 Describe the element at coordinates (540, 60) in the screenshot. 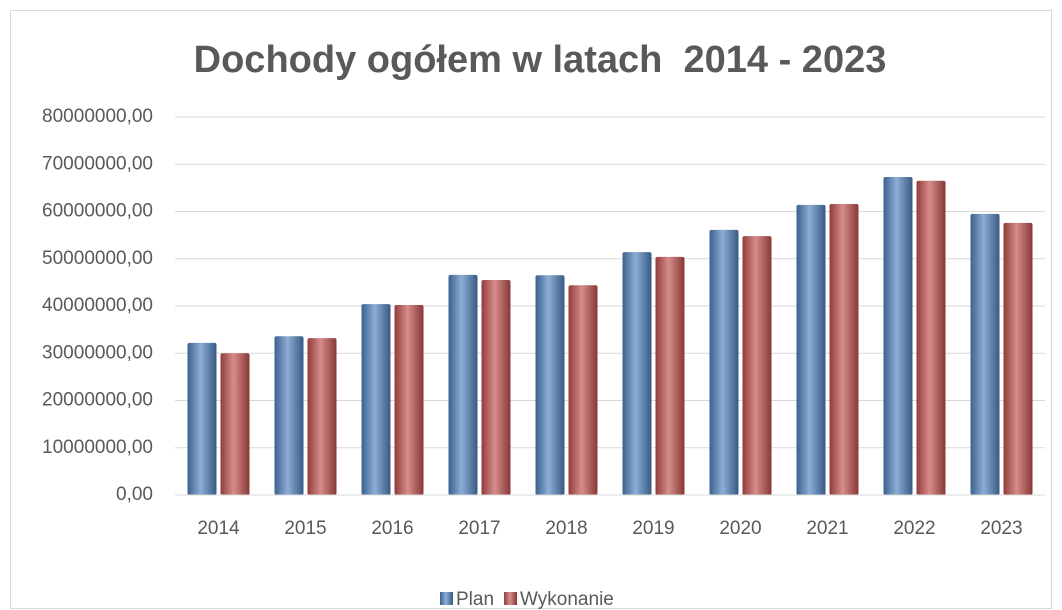

I see `chart-title: Dochody ogółem w latach 2014 - 2023` at that location.